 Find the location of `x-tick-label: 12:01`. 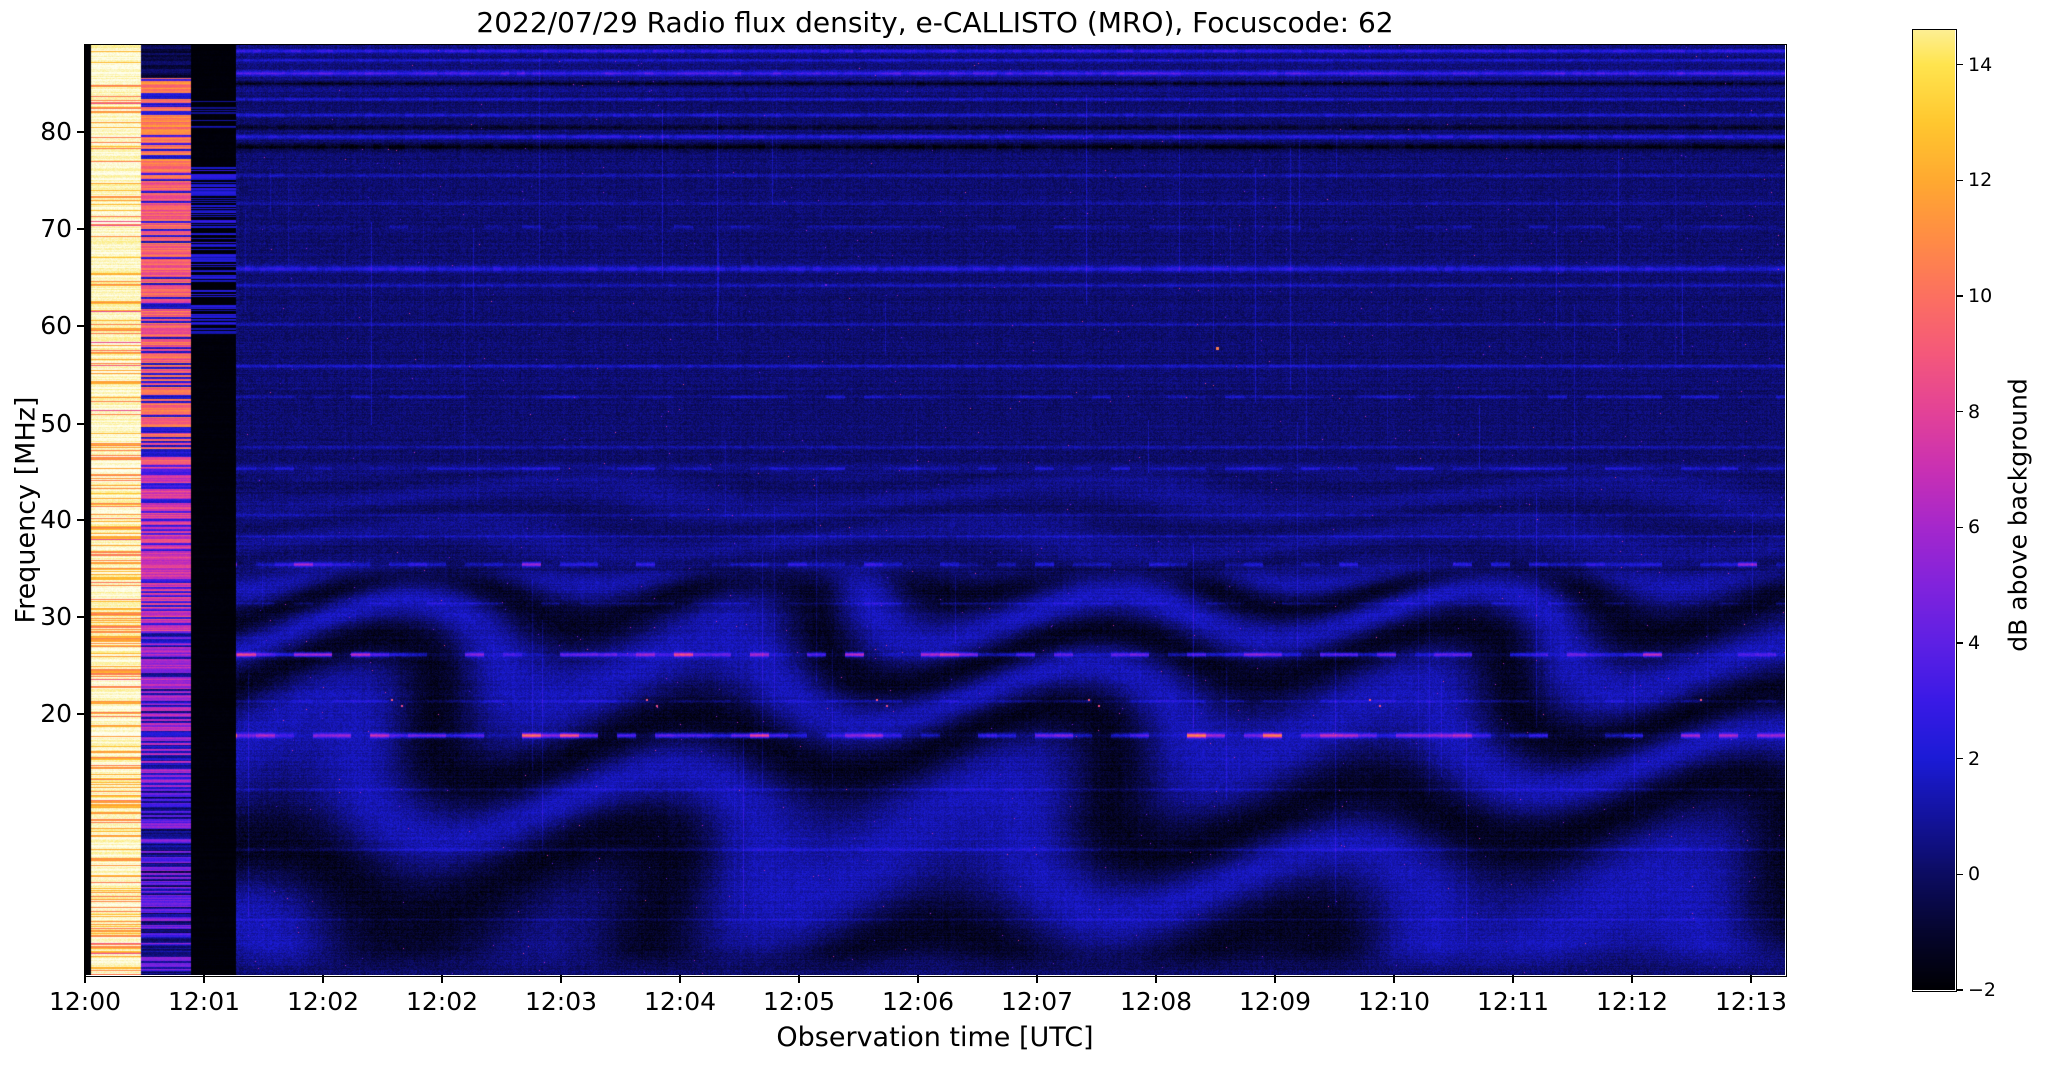

x-tick-label: 12:01 is located at coordinates (204, 1001).